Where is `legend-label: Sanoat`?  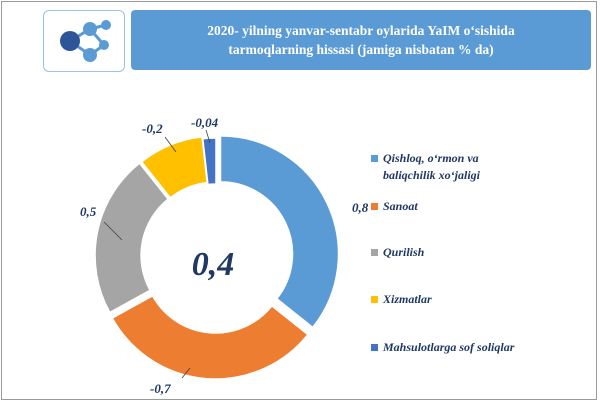
legend-label: Sanoat is located at coordinates (400, 206).